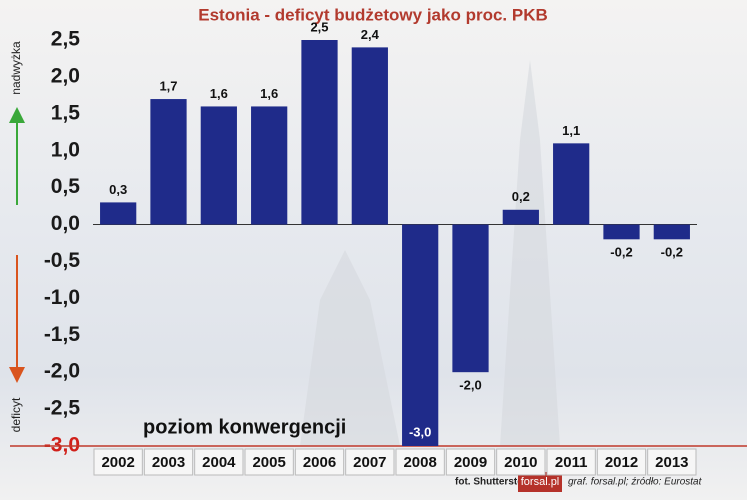  Describe the element at coordinates (168, 85) in the screenshot. I see `value-label: 1,7` at that location.